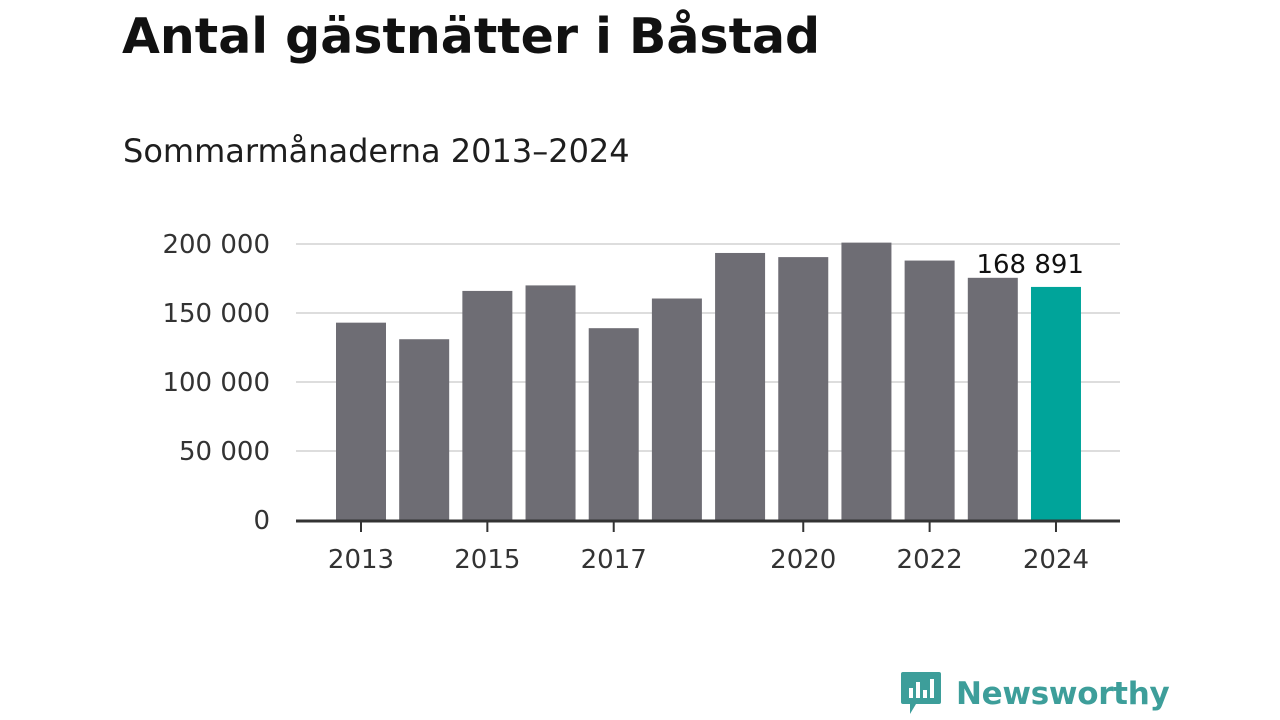 The image size is (1280, 720). I want to click on bar-2020, so click(803, 388).